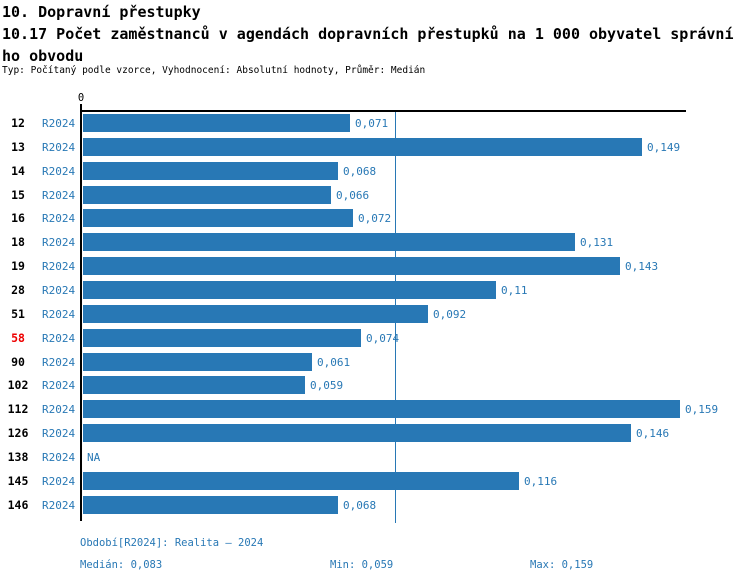  Describe the element at coordinates (18, 195) in the screenshot. I see `category-label: 15` at that location.